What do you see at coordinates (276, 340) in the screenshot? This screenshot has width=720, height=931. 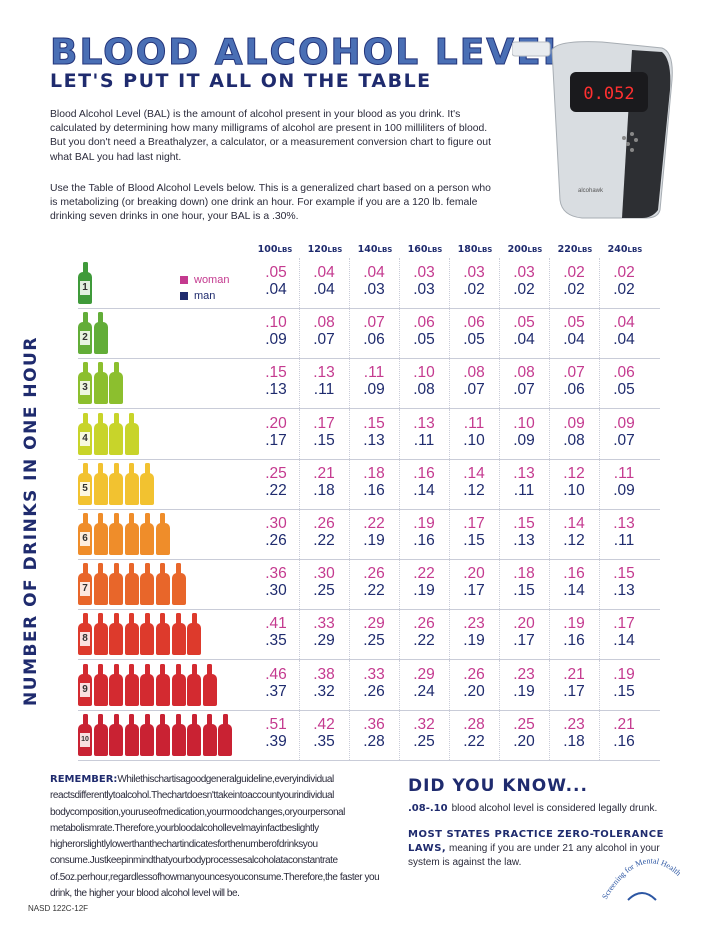 I see `man-bal: .09` at bounding box center [276, 340].